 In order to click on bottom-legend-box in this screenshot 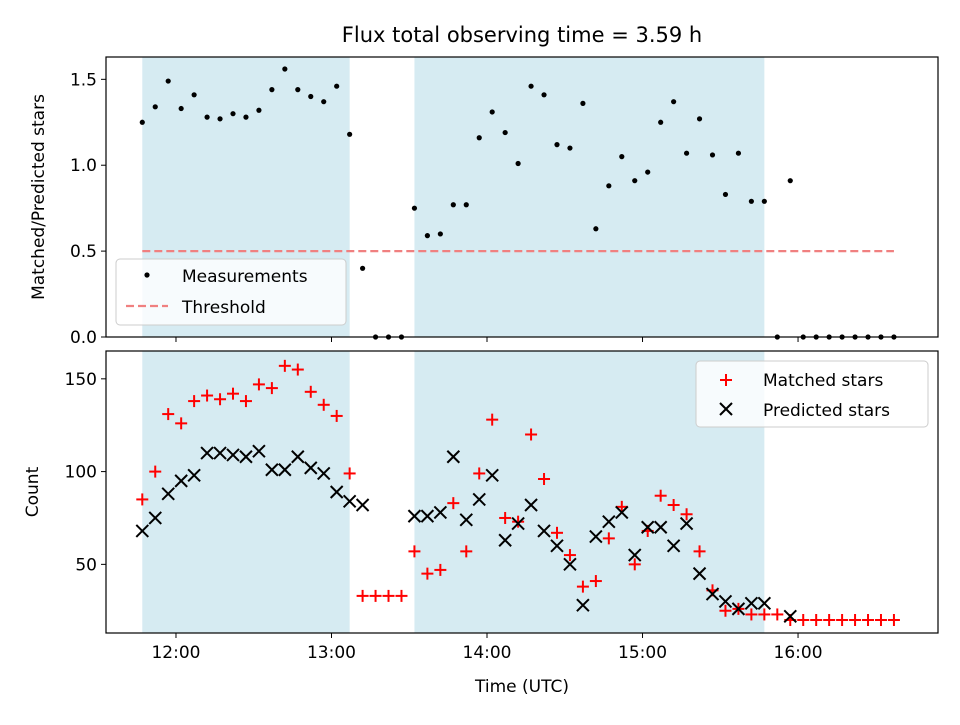, I will do `click(812, 394)`.